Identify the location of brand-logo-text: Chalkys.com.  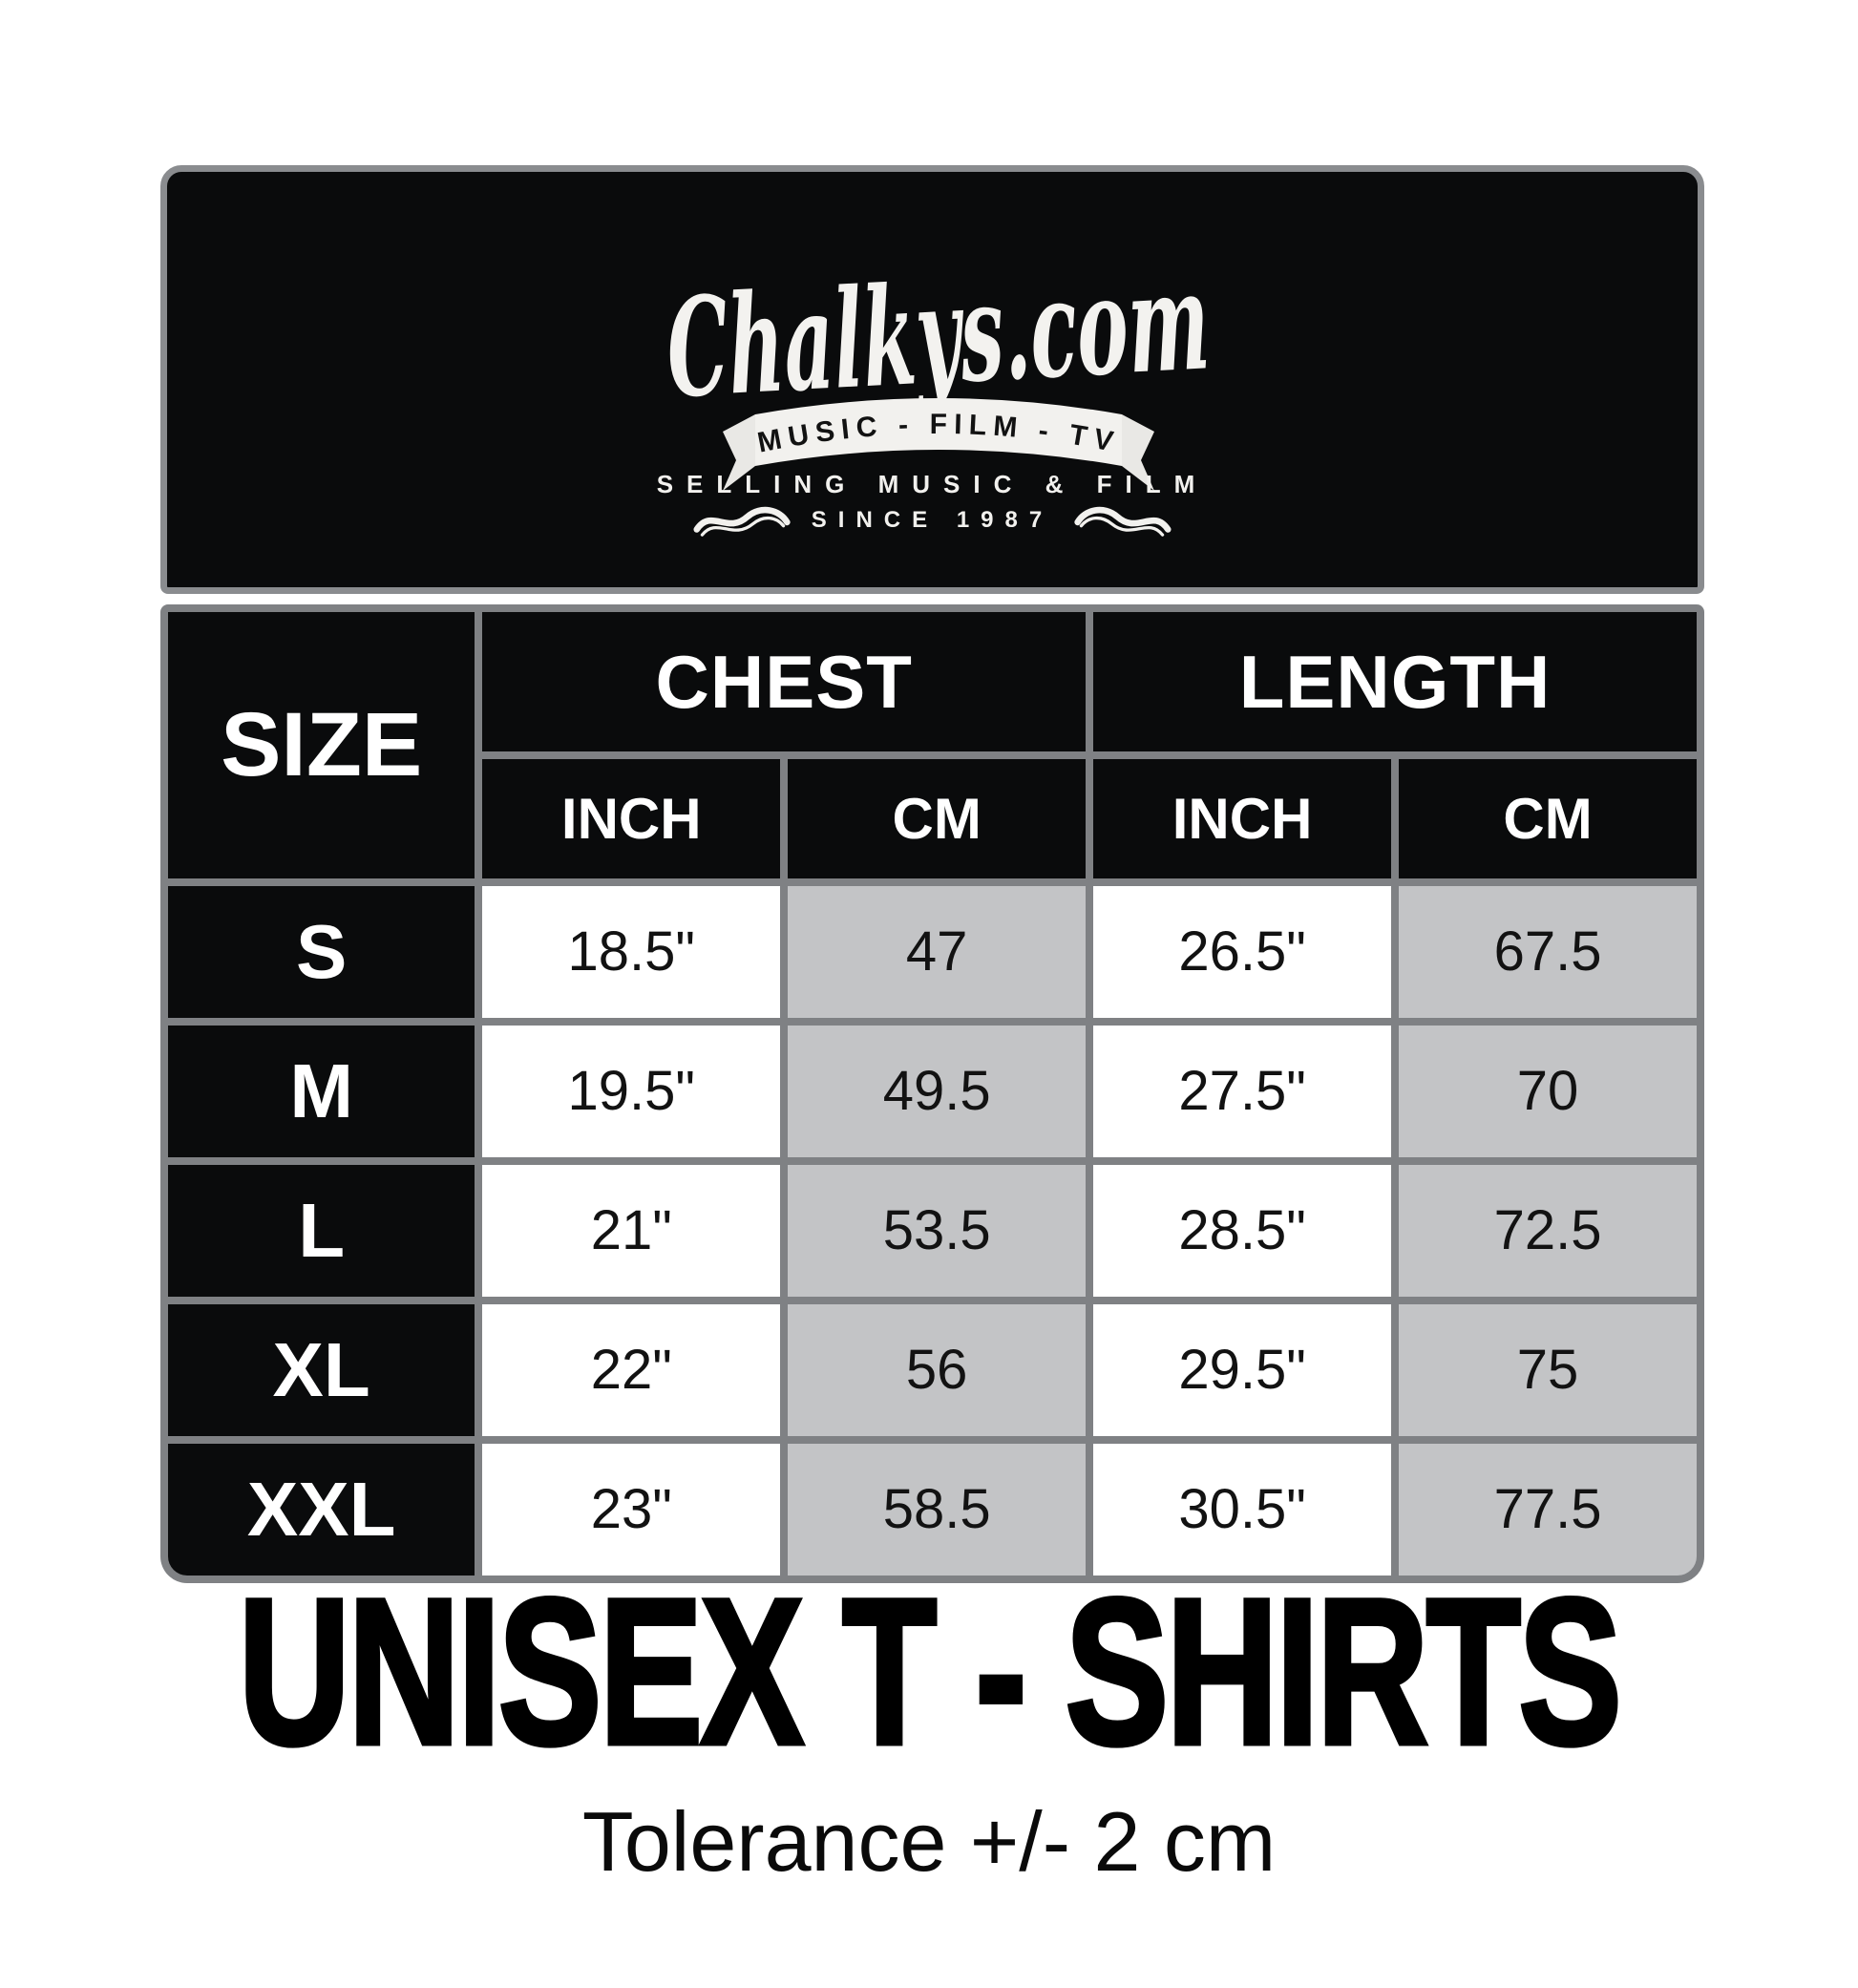
(938, 335).